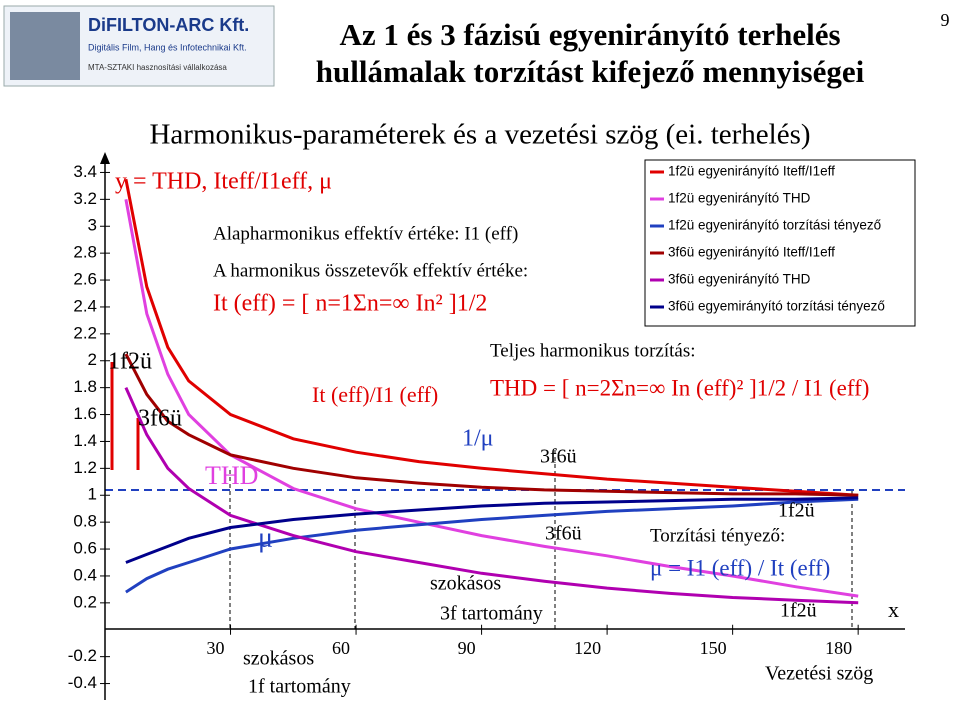 This screenshot has height=716, width=960. I want to click on y-tick-label: 2.6, so click(85, 279).